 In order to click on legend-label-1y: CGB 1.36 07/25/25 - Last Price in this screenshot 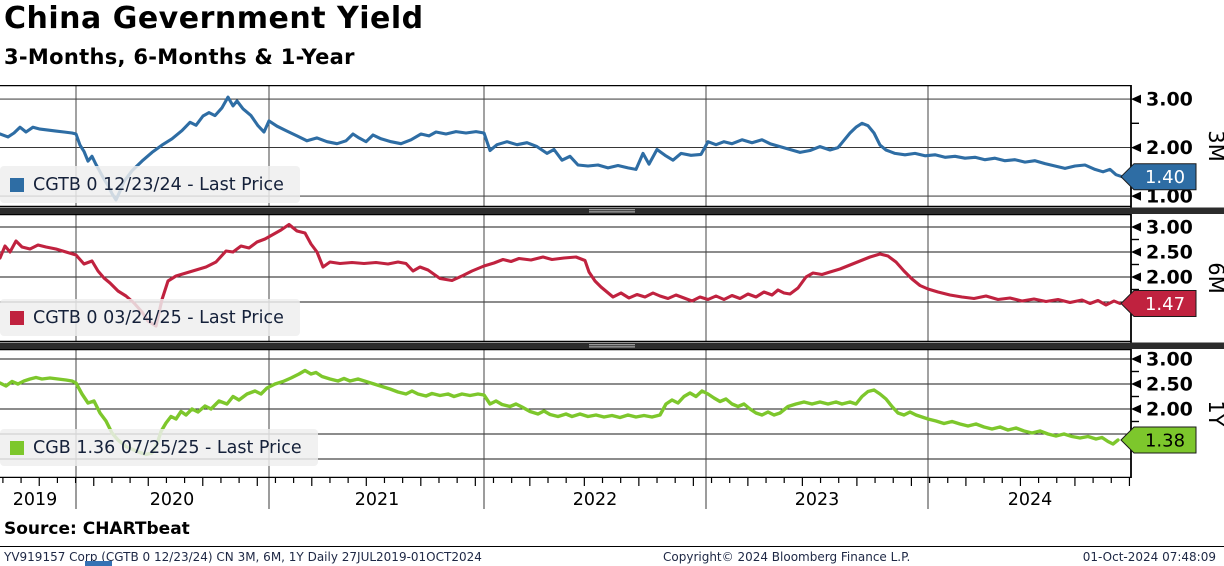, I will do `click(167, 447)`.